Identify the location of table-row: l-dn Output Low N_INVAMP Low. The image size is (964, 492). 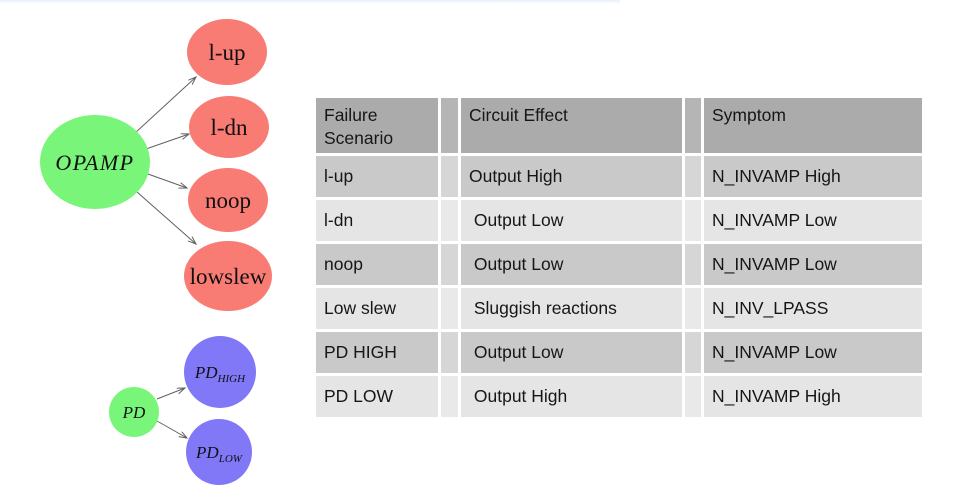
(619, 220).